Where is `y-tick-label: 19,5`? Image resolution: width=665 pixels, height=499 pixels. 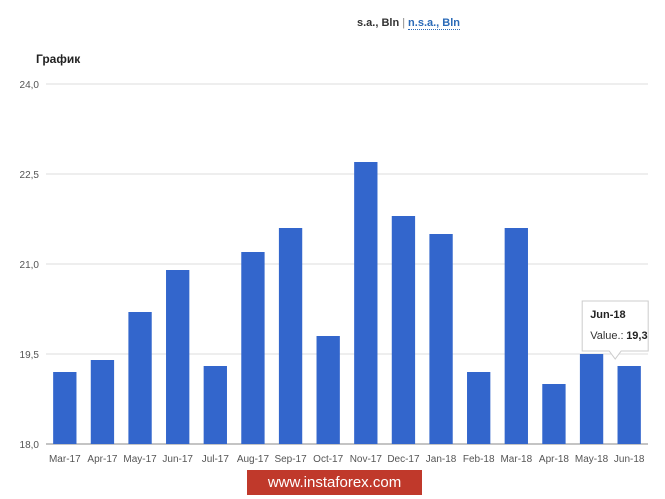 y-tick-label: 19,5 is located at coordinates (30, 355).